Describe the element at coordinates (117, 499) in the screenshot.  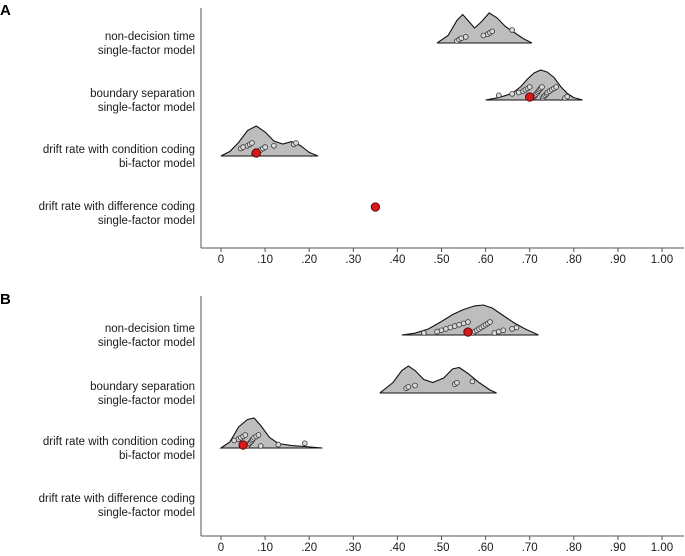
I see `row-label-b-3-line1: drift rate with difference coding` at that location.